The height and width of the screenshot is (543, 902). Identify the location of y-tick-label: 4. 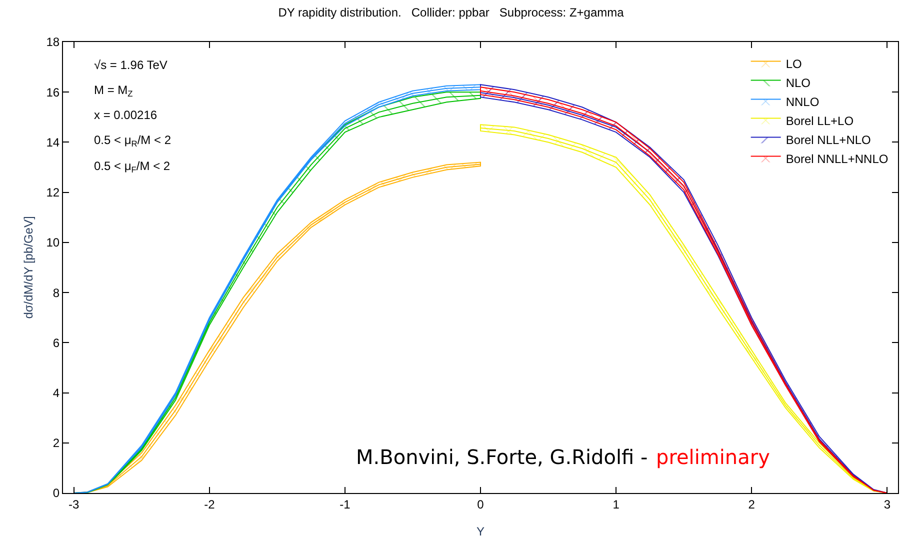
(56, 393).